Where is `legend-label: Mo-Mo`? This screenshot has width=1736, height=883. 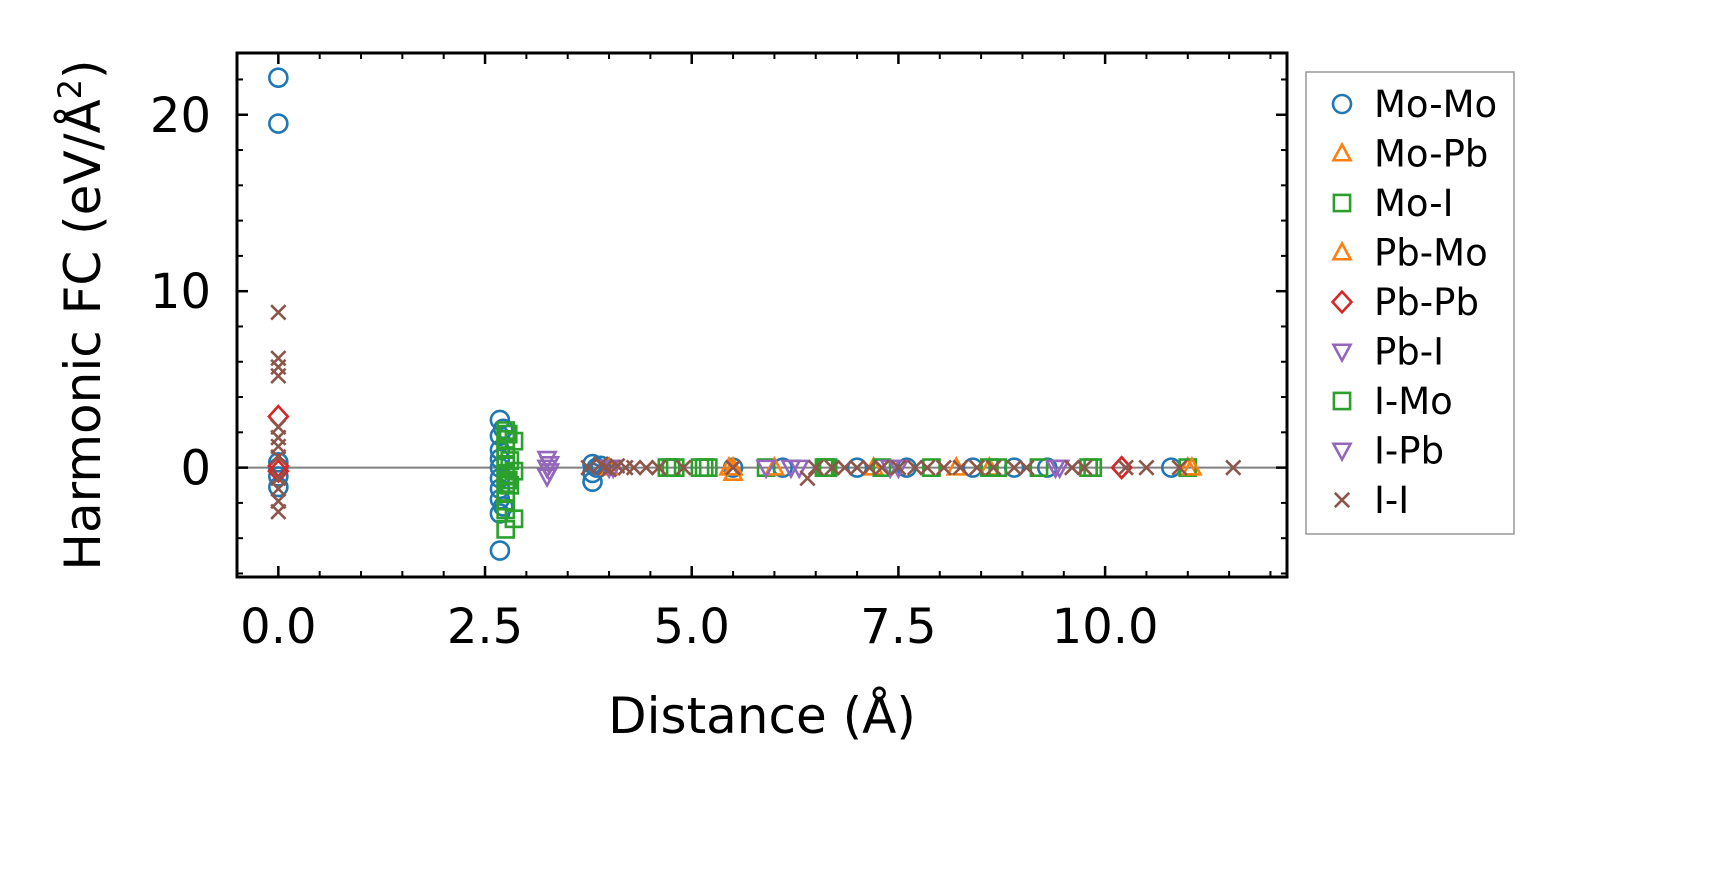 legend-label: Mo-Mo is located at coordinates (1435, 104).